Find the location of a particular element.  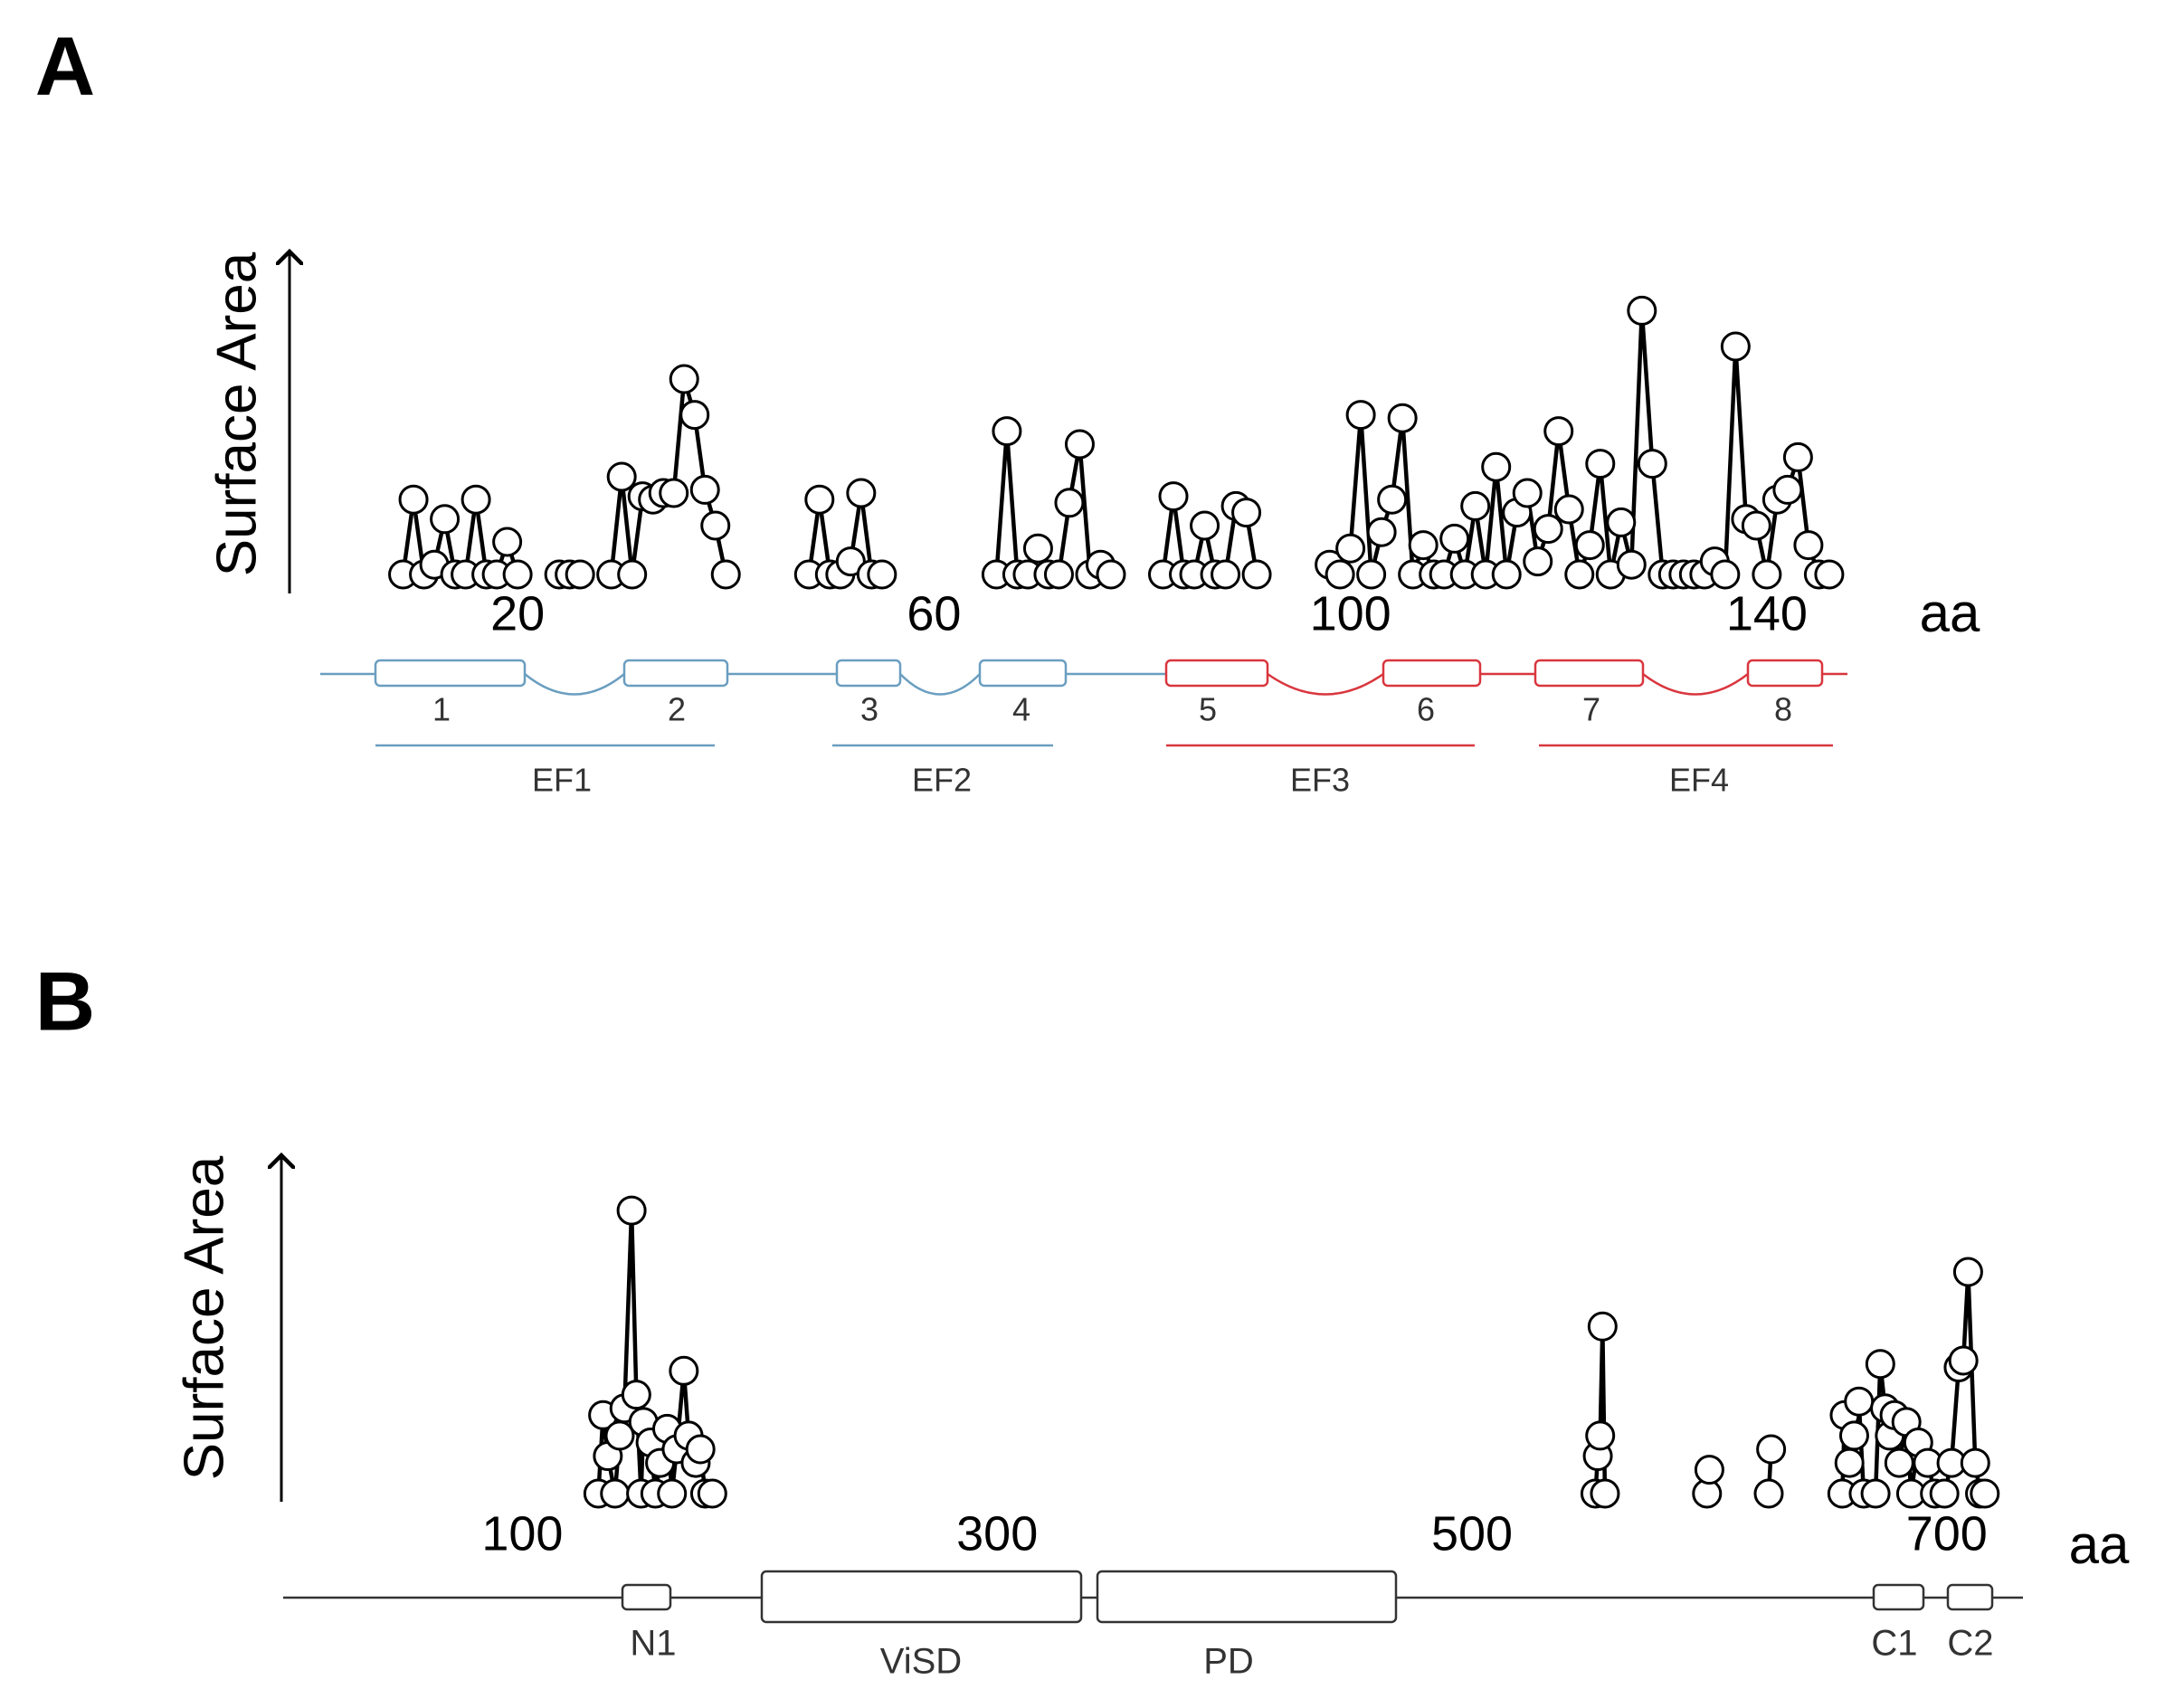

domain-structure is located at coordinates (1153, 1597).